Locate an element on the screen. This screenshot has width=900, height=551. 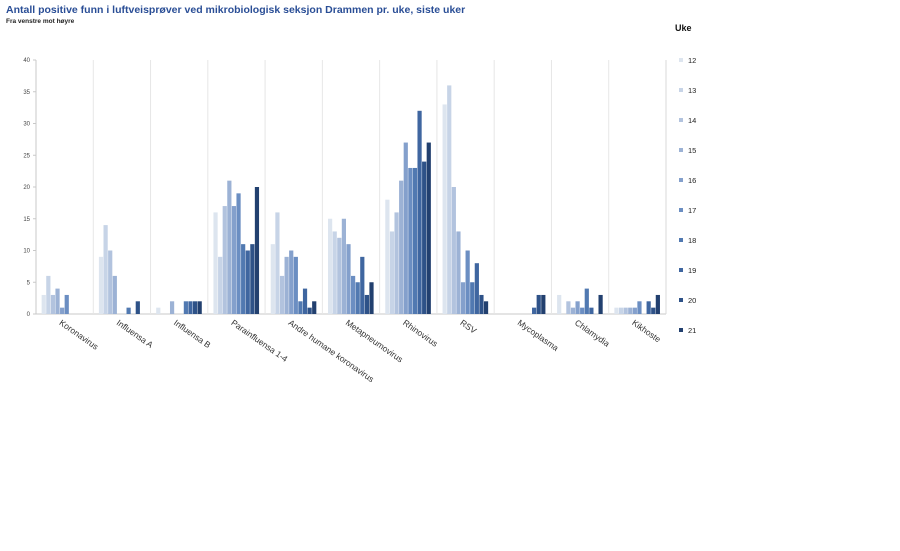
category-label: Metapneumovirus is located at coordinates (374, 340).